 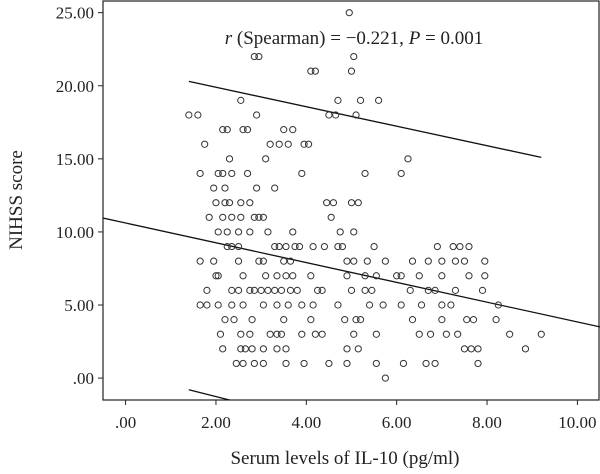 What do you see at coordinates (397, 422) in the screenshot?
I see `x-tick-label: 6.00` at bounding box center [397, 422].